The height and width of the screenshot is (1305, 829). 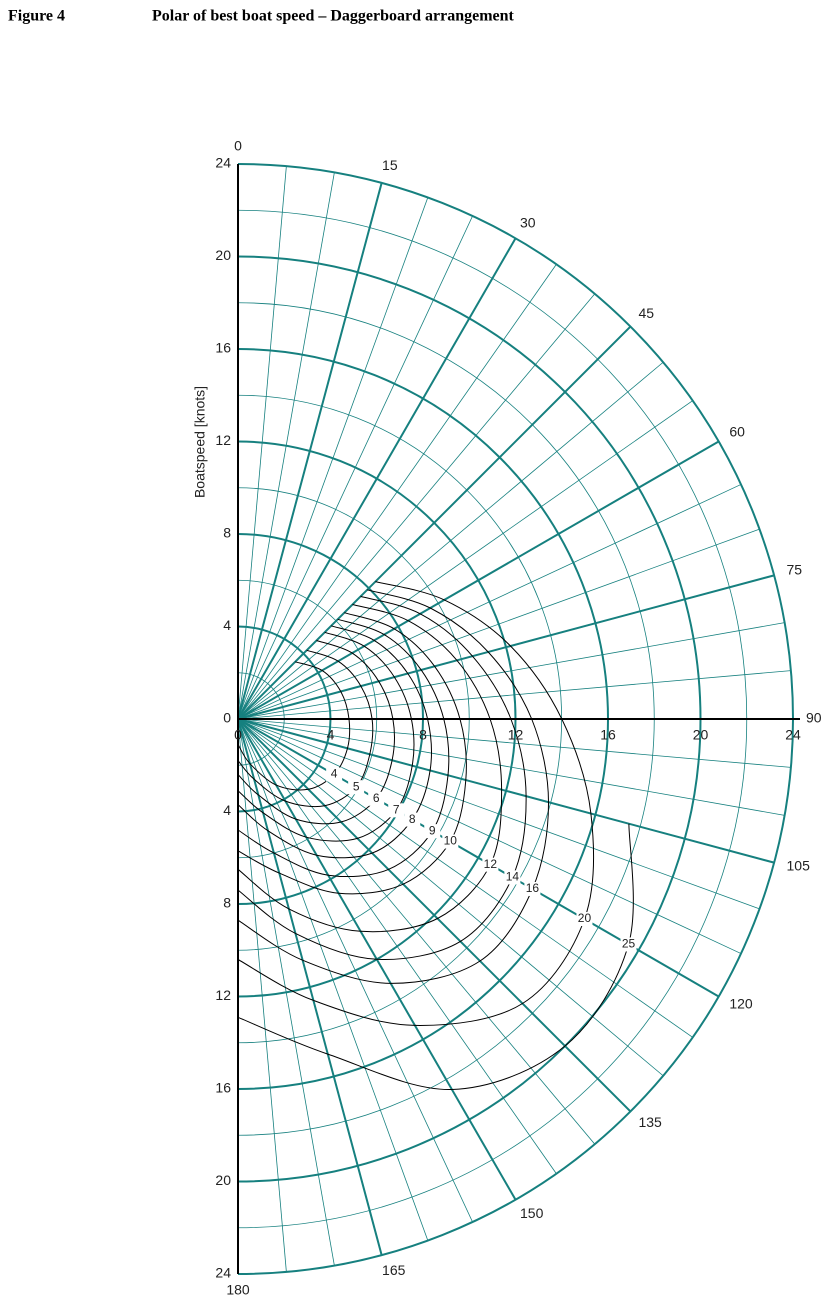 What do you see at coordinates (528, 222) in the screenshot?
I see `angle-tick-label: 30` at bounding box center [528, 222].